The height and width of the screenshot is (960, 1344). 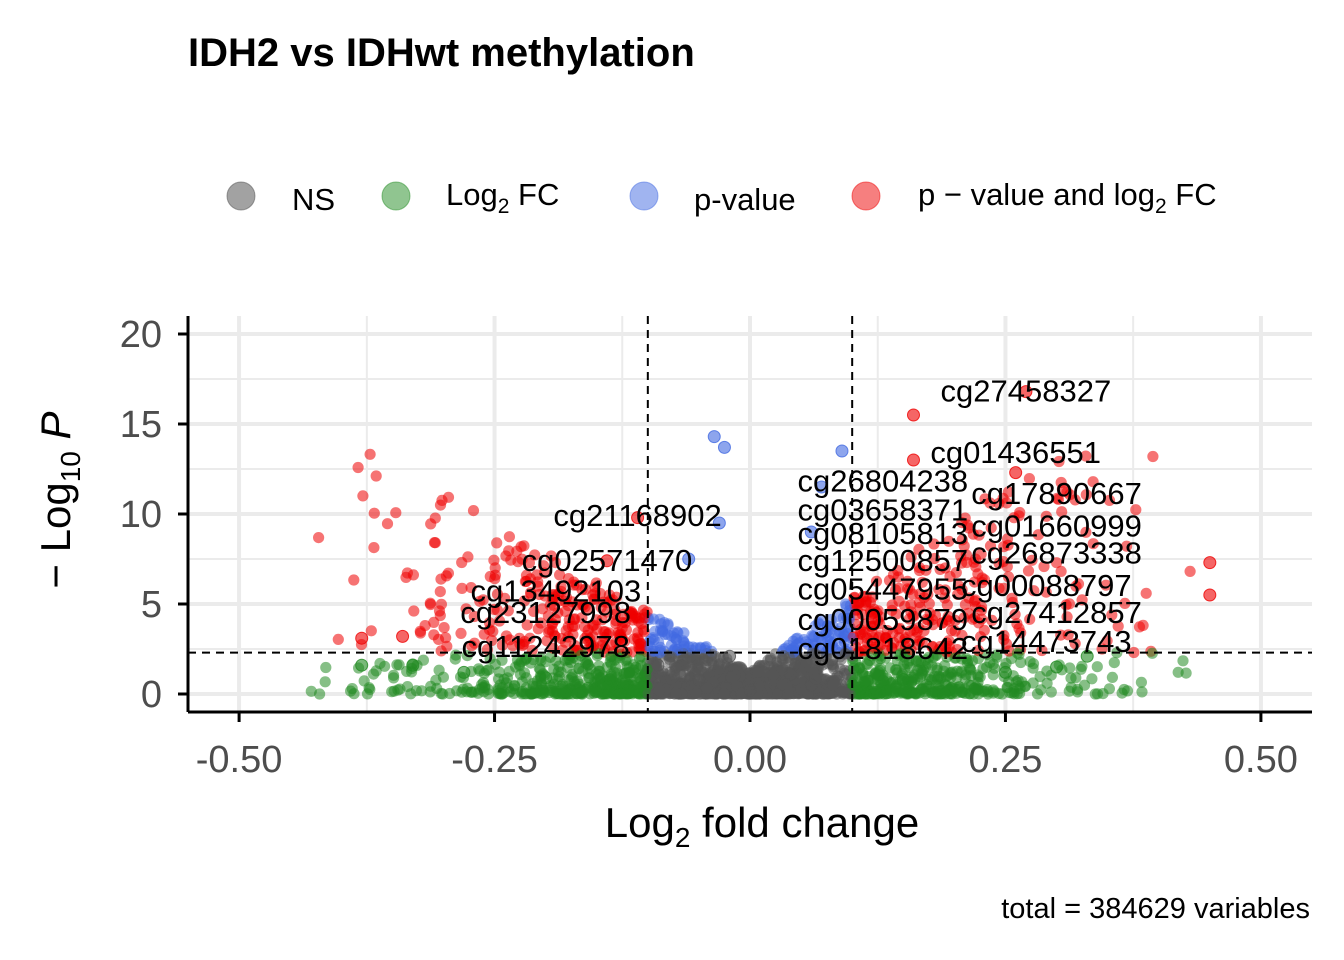 What do you see at coordinates (883, 560) in the screenshot?
I see `point-label: cg12500857` at bounding box center [883, 560].